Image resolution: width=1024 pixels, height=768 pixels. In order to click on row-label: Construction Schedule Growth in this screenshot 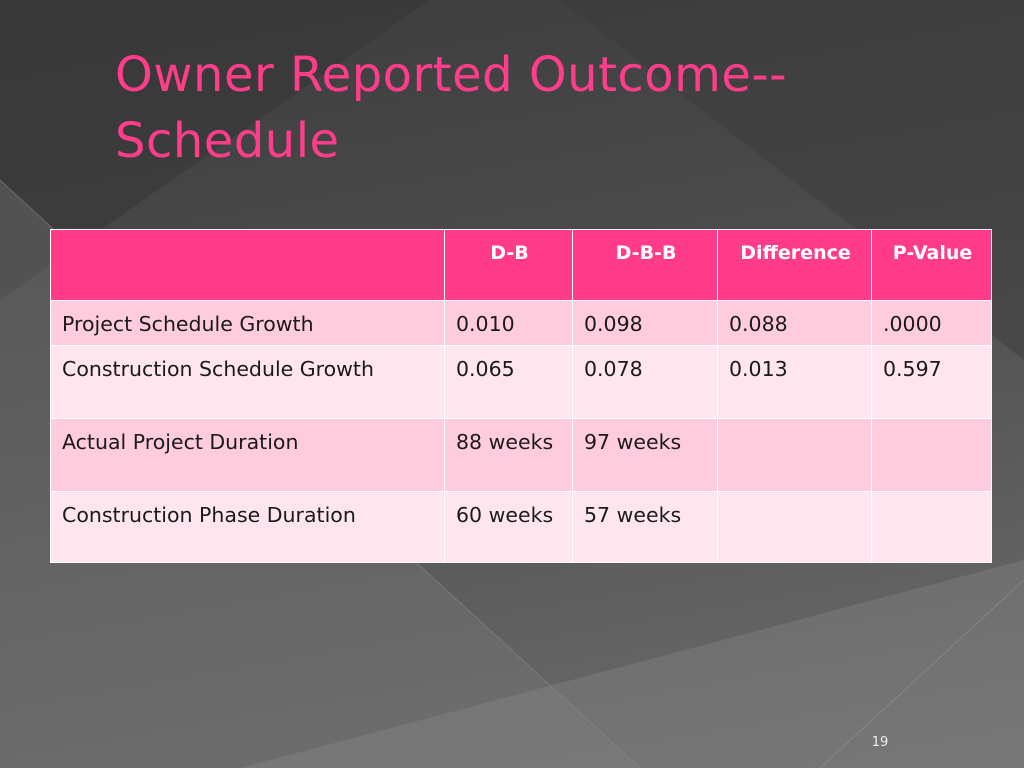, I will do `click(247, 382)`.